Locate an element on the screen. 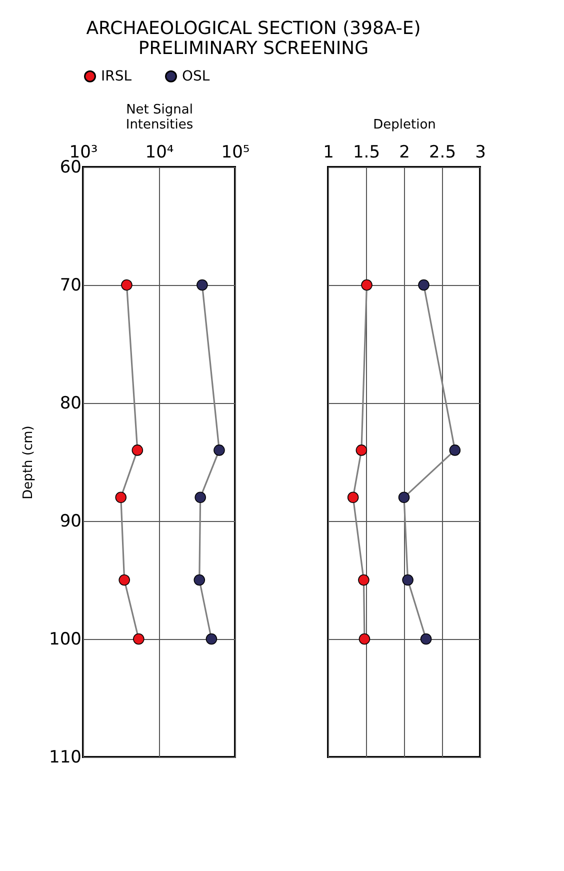 This screenshot has width=564, height=871. x-tick-label: 10⁵ is located at coordinates (235, 152).